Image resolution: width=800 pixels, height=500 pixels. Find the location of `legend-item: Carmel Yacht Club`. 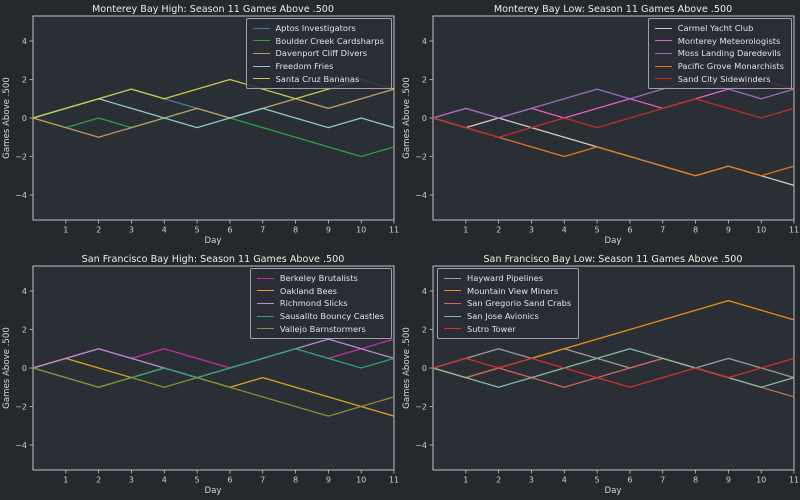

legend-item: Carmel Yacht Club is located at coordinates (719, 28).